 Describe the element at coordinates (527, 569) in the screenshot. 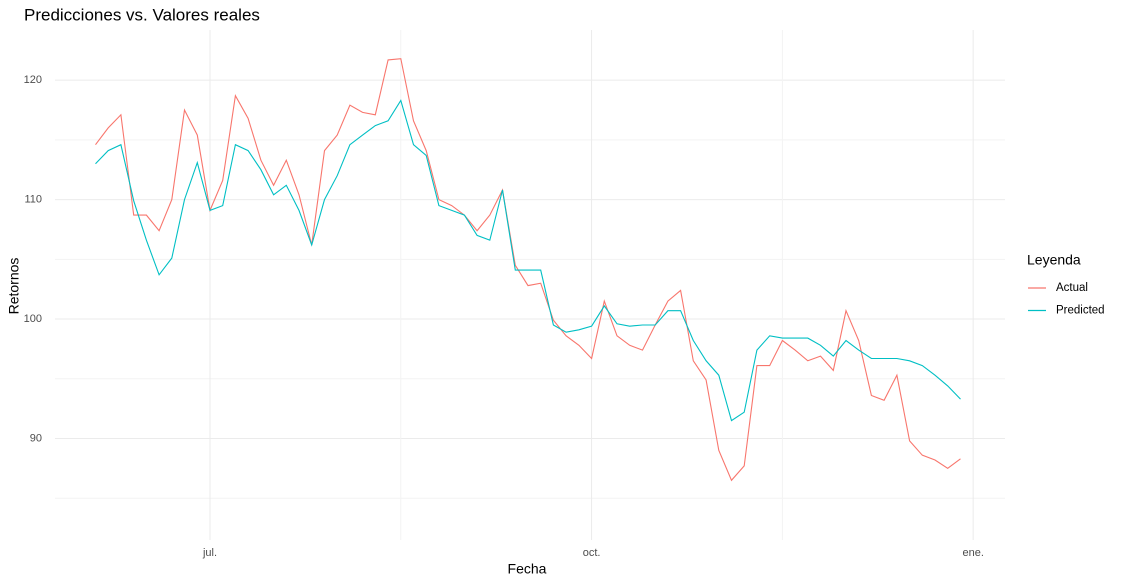

I see `x-axis-title: Fecha` at that location.